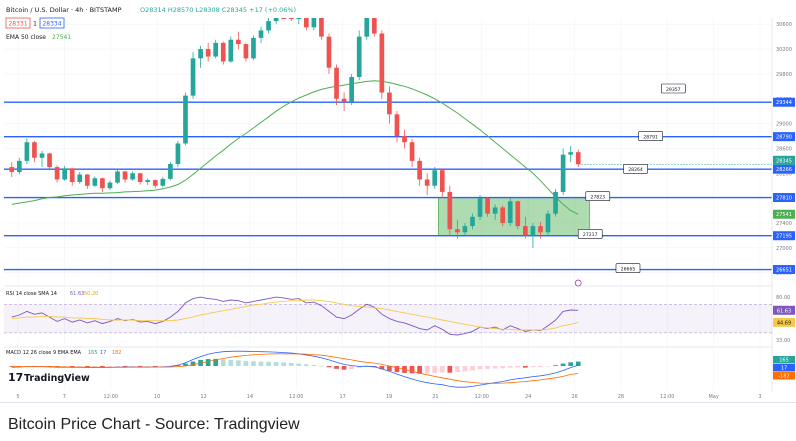  I want to click on time-tick: 17, so click(342, 397).